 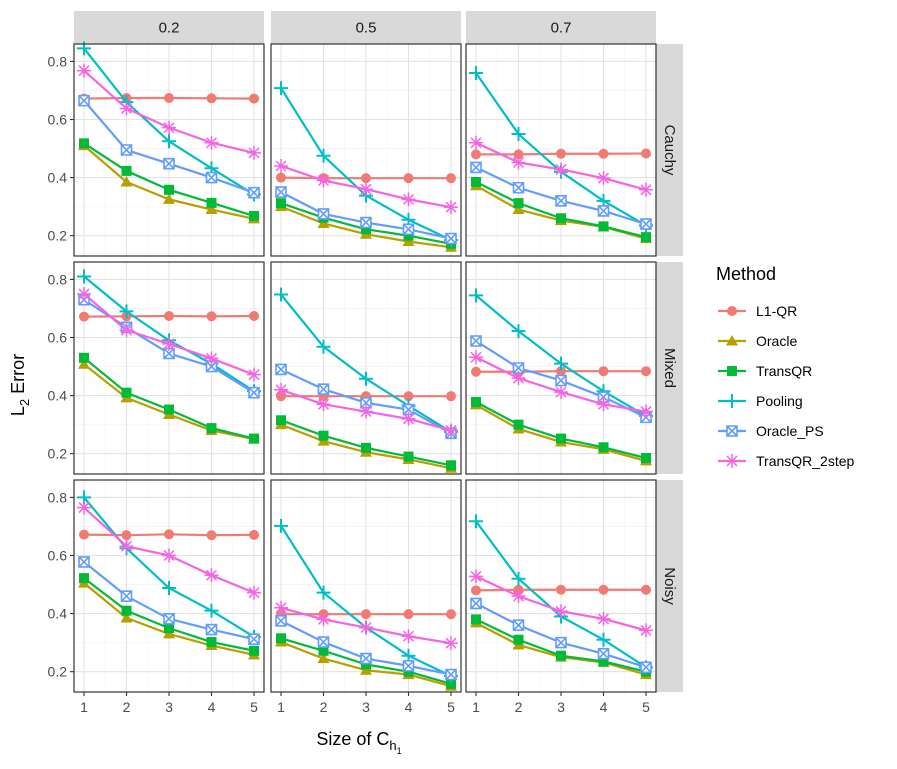 I want to click on series-oracle-ps, so click(x=169, y=146).